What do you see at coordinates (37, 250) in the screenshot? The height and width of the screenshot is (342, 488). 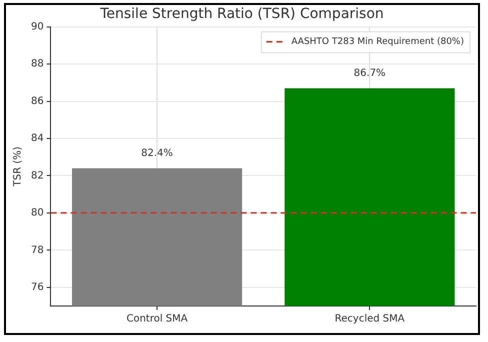 I see `y-tick-label: 78` at bounding box center [37, 250].